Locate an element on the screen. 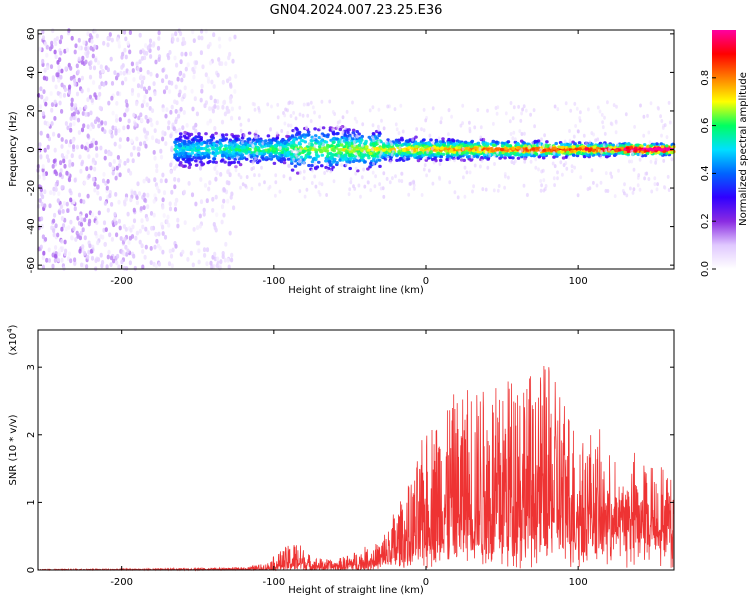  spectrogram-x-label: Height of straight line (km) is located at coordinates (356, 290).